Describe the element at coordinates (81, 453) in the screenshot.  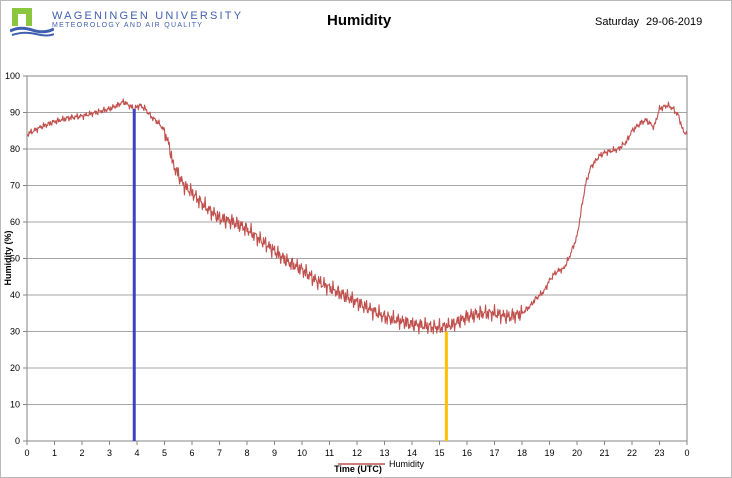
I see `x-tick-label: 2` at that location.